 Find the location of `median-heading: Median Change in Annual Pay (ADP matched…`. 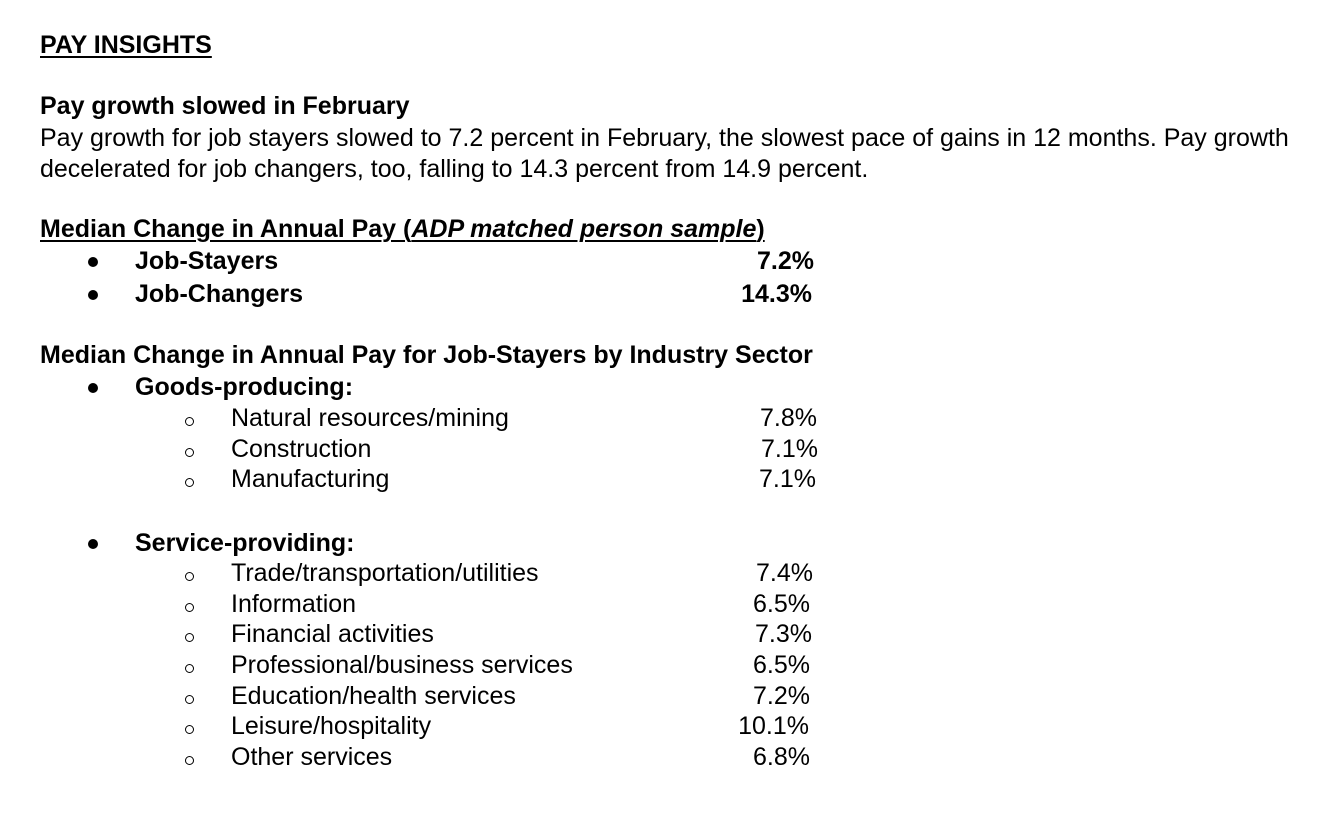

median-heading: Median Change in Annual Pay (ADP matched… is located at coordinates (402, 229).